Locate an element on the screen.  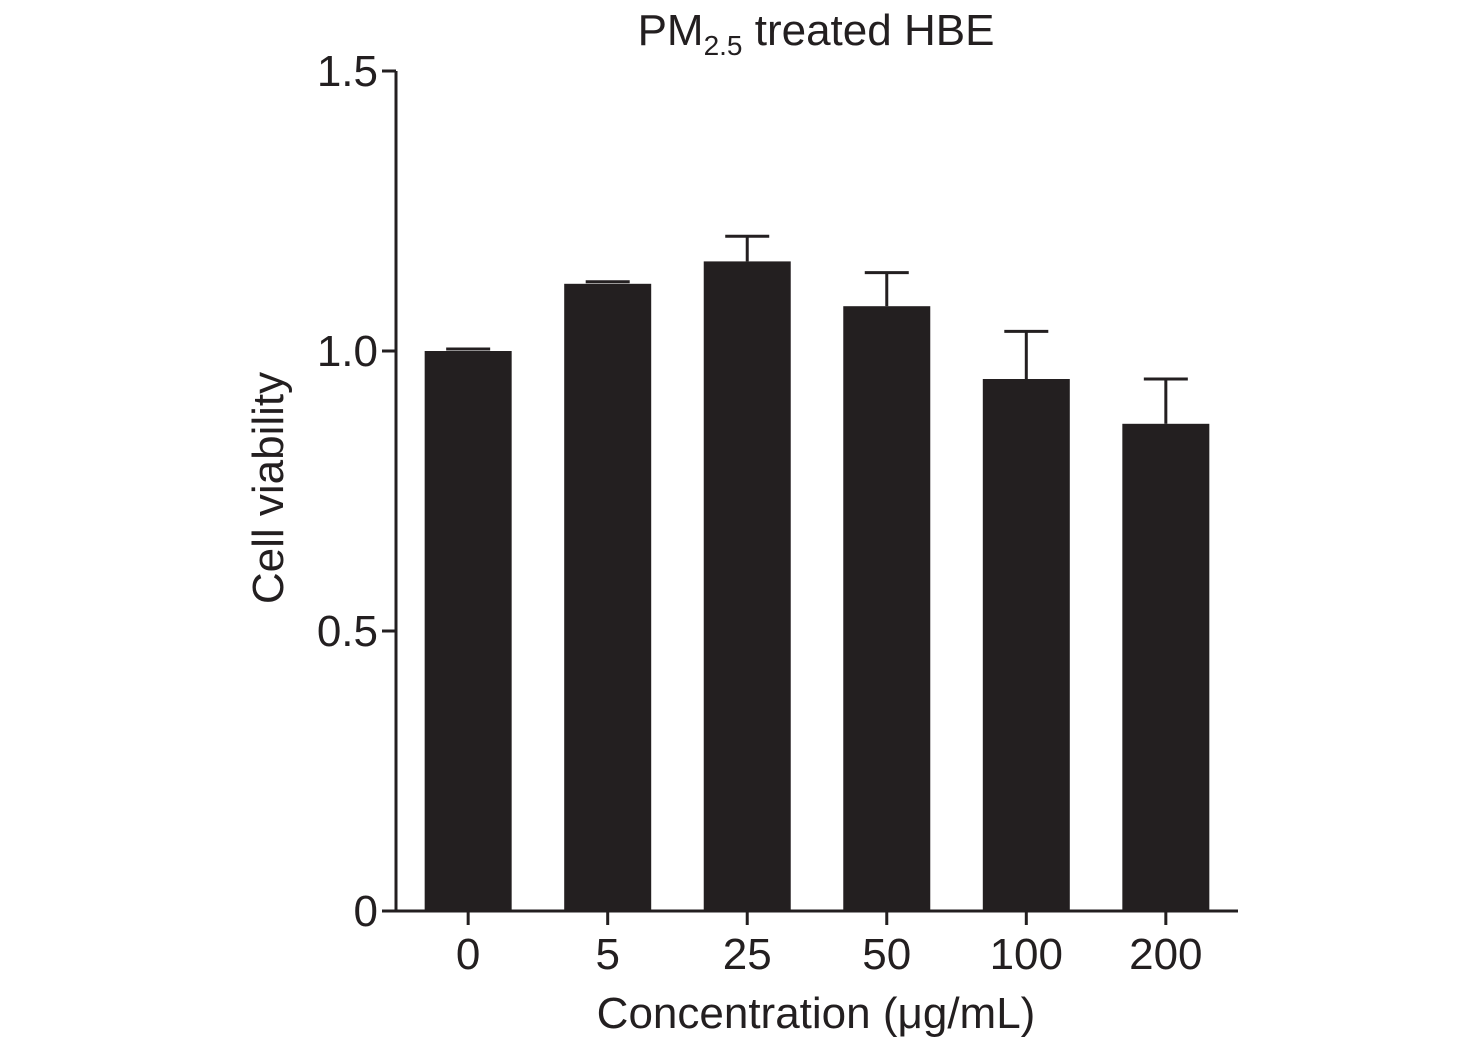
x-tick-label: 50 is located at coordinates (886, 954).